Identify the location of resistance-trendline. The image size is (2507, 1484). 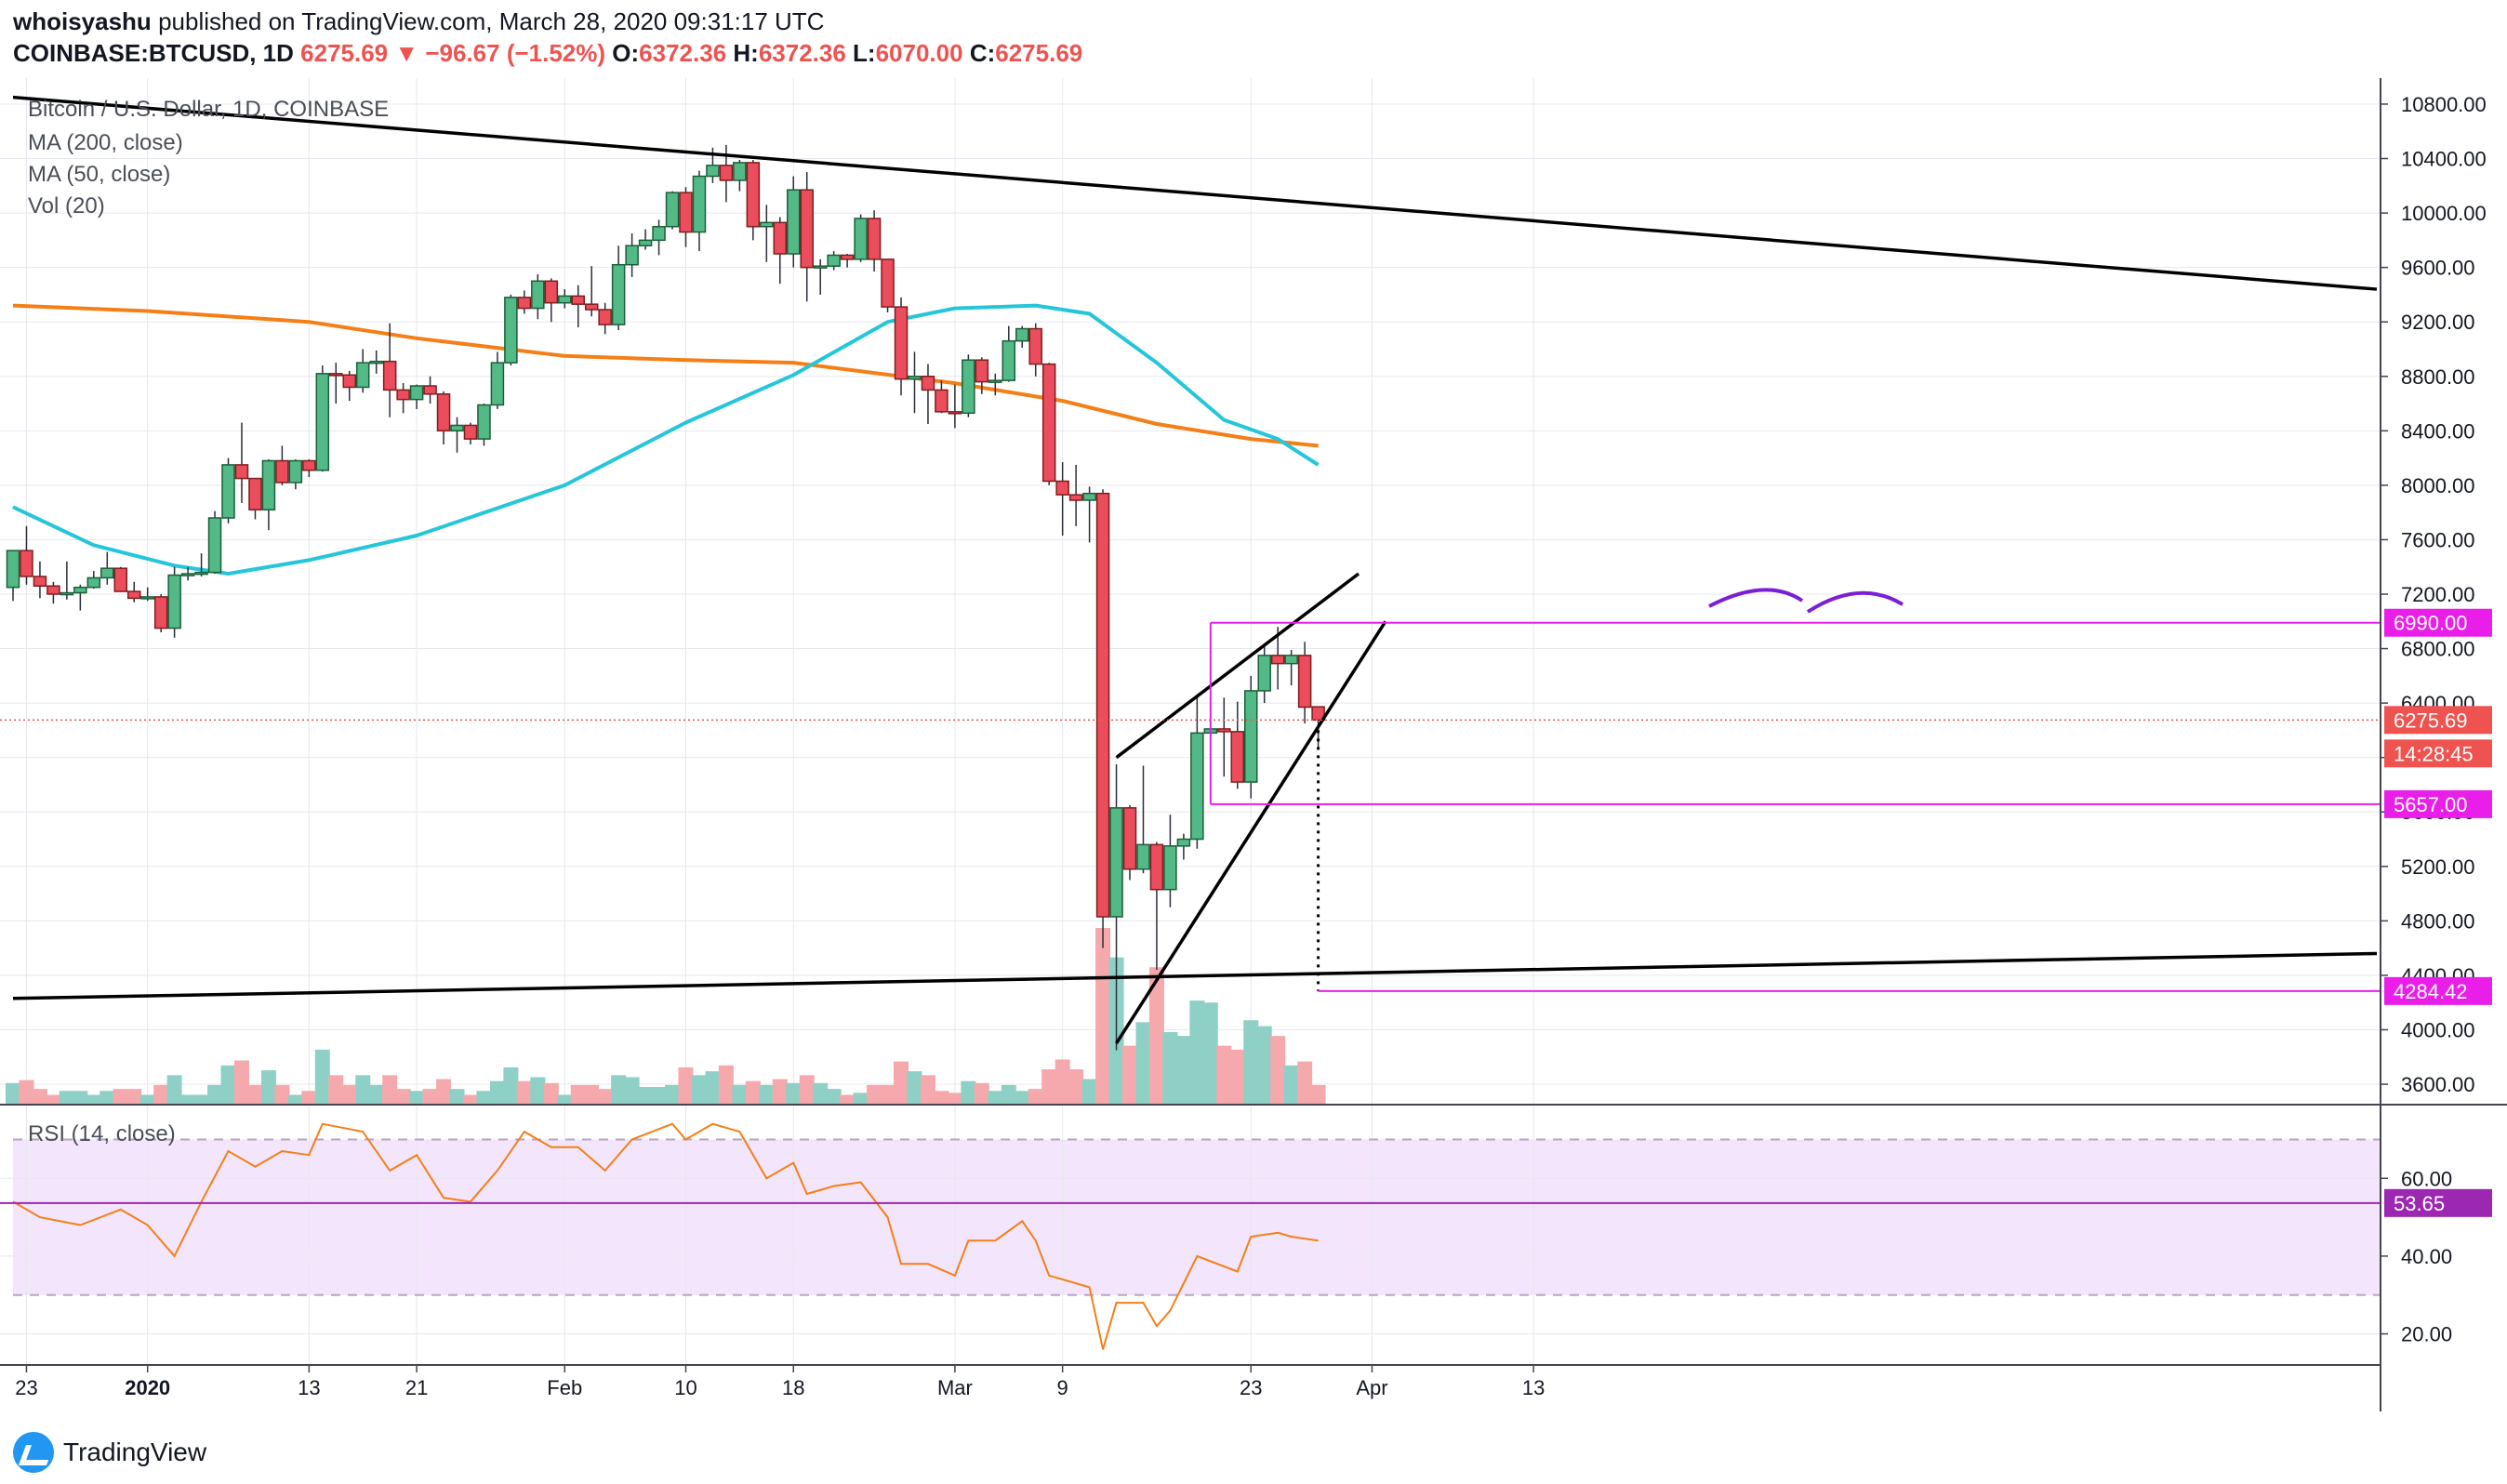
(1195, 193).